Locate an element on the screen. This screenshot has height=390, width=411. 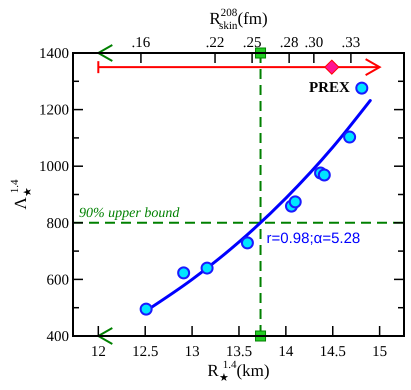
y-tick-label: 800 is located at coordinates (57, 224).